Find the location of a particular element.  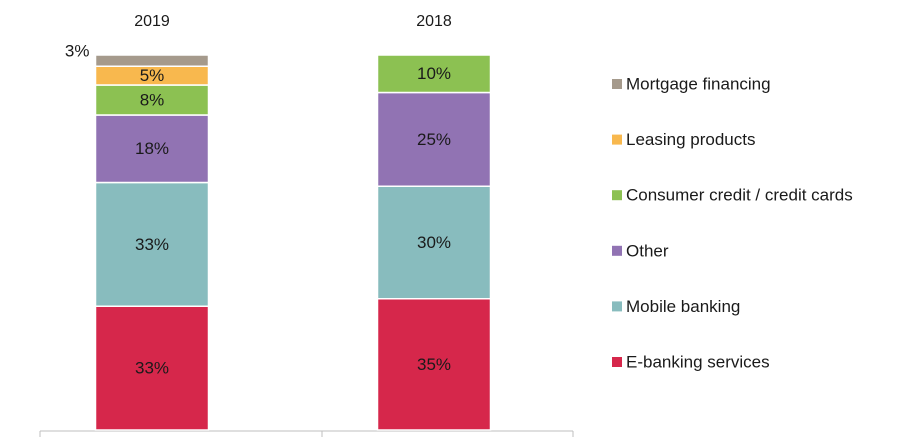

data-label: 5% is located at coordinates (152, 75).